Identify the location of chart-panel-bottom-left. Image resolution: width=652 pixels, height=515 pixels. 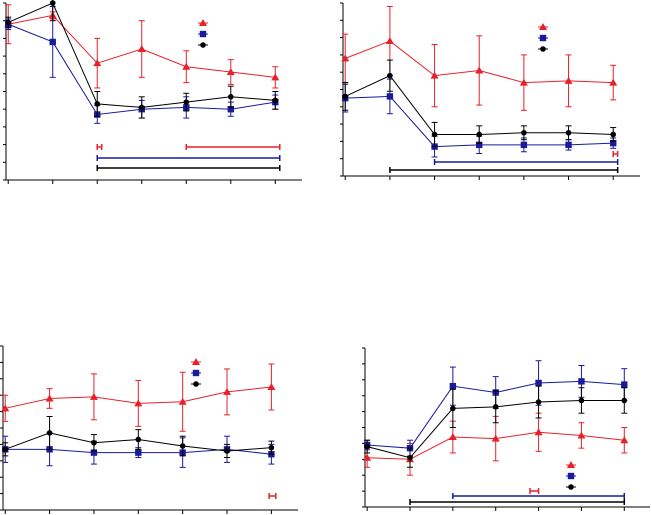
(149, 429).